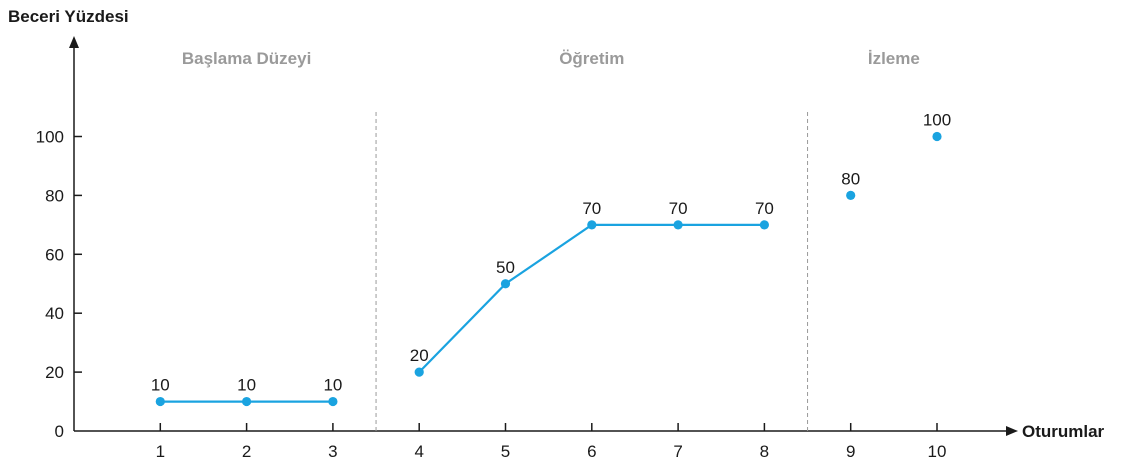 The image size is (1137, 462). Describe the element at coordinates (59, 431) in the screenshot. I see `y-tick-label: 0` at that location.